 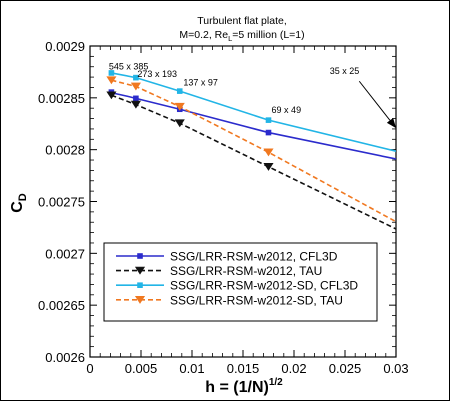 I want to click on x-tick-label: 0.01, so click(x=191, y=368).